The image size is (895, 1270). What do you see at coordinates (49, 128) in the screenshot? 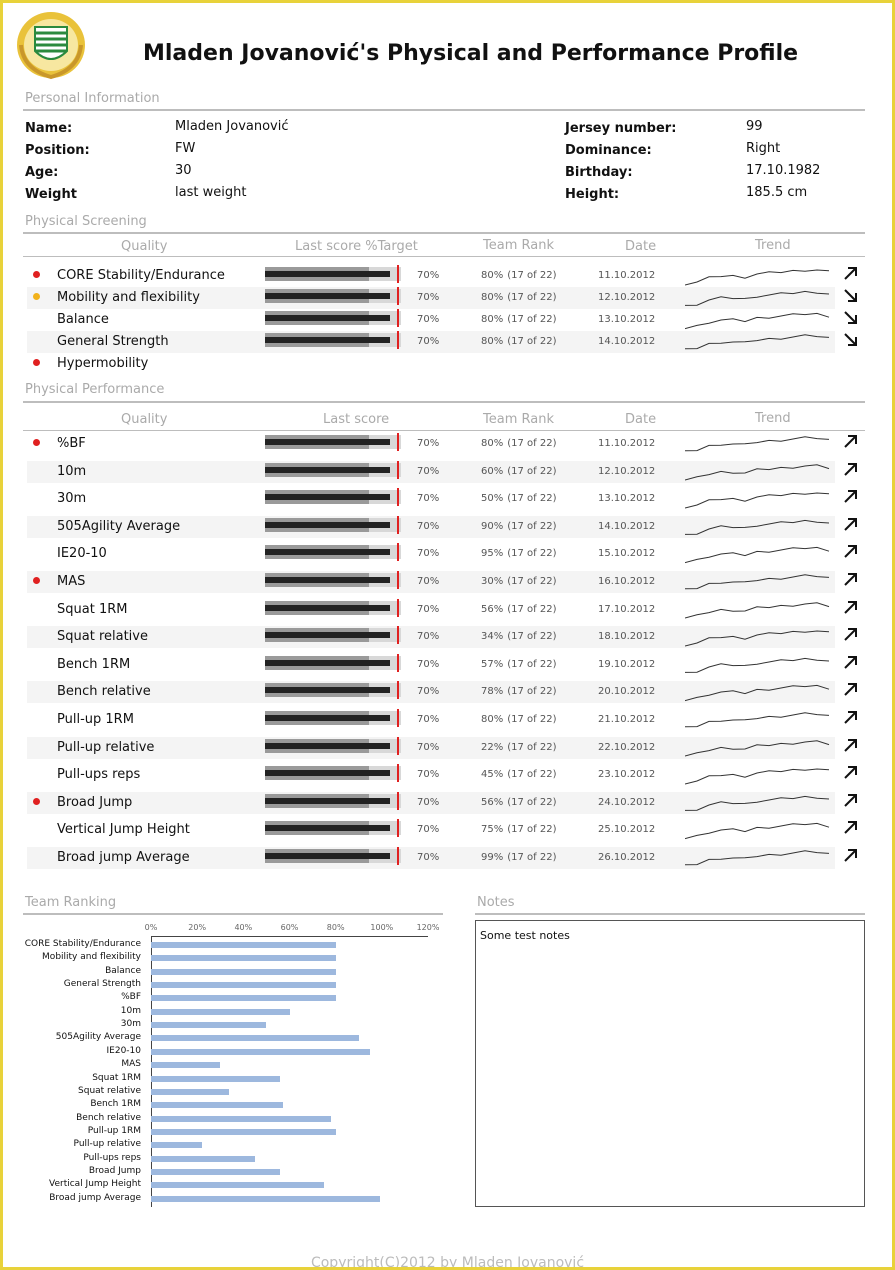
I see `name-label: Name:` at bounding box center [49, 128].